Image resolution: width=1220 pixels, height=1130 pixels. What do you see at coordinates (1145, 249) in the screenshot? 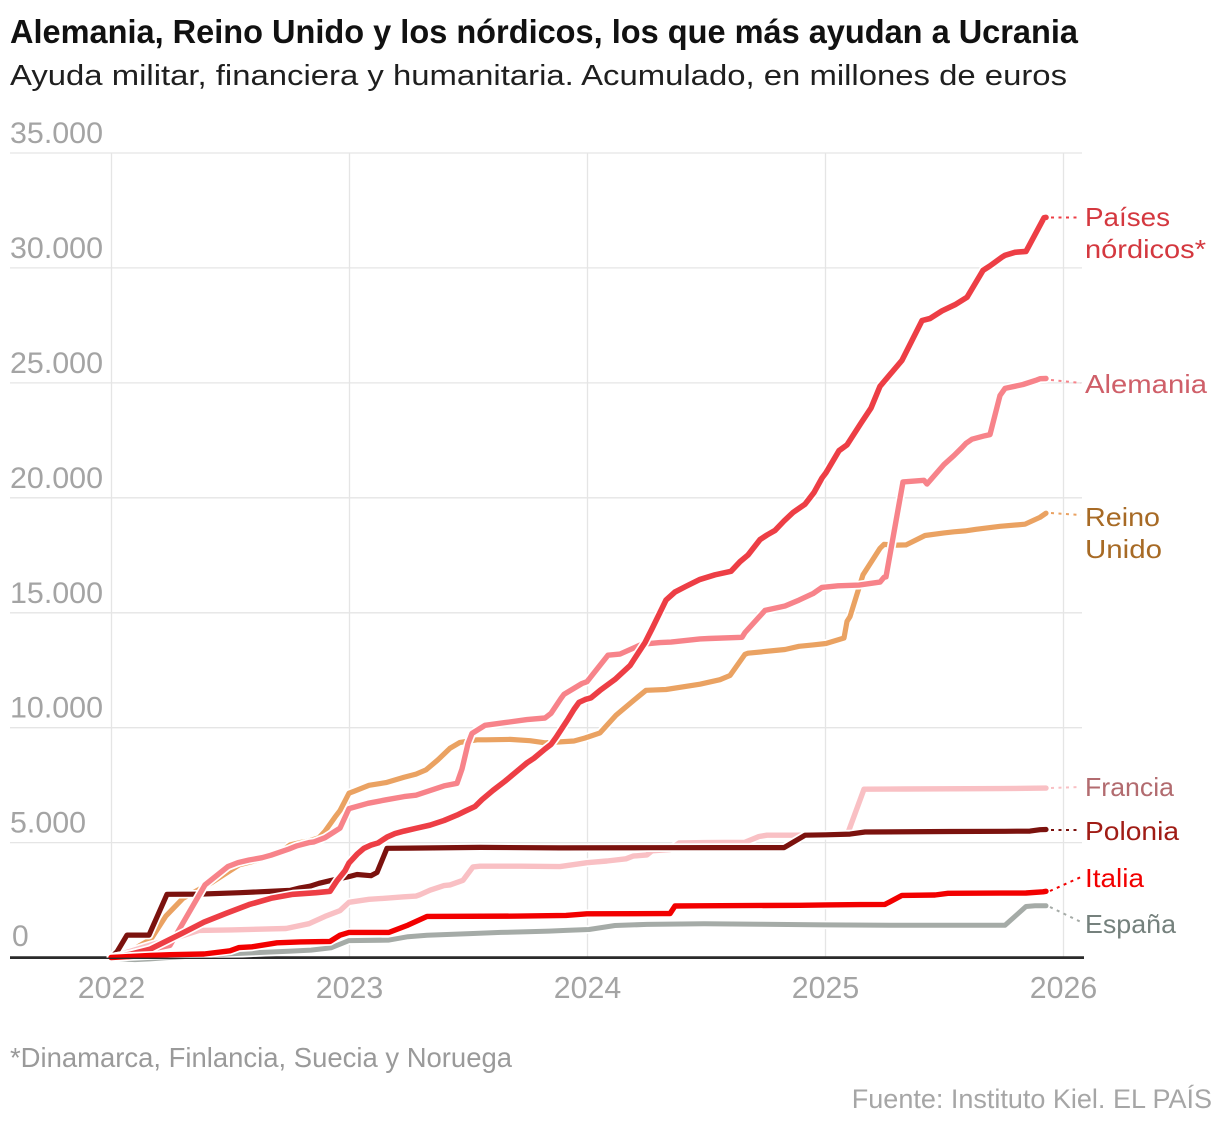
I see `svg-text: nórdicos*` at bounding box center [1145, 249].